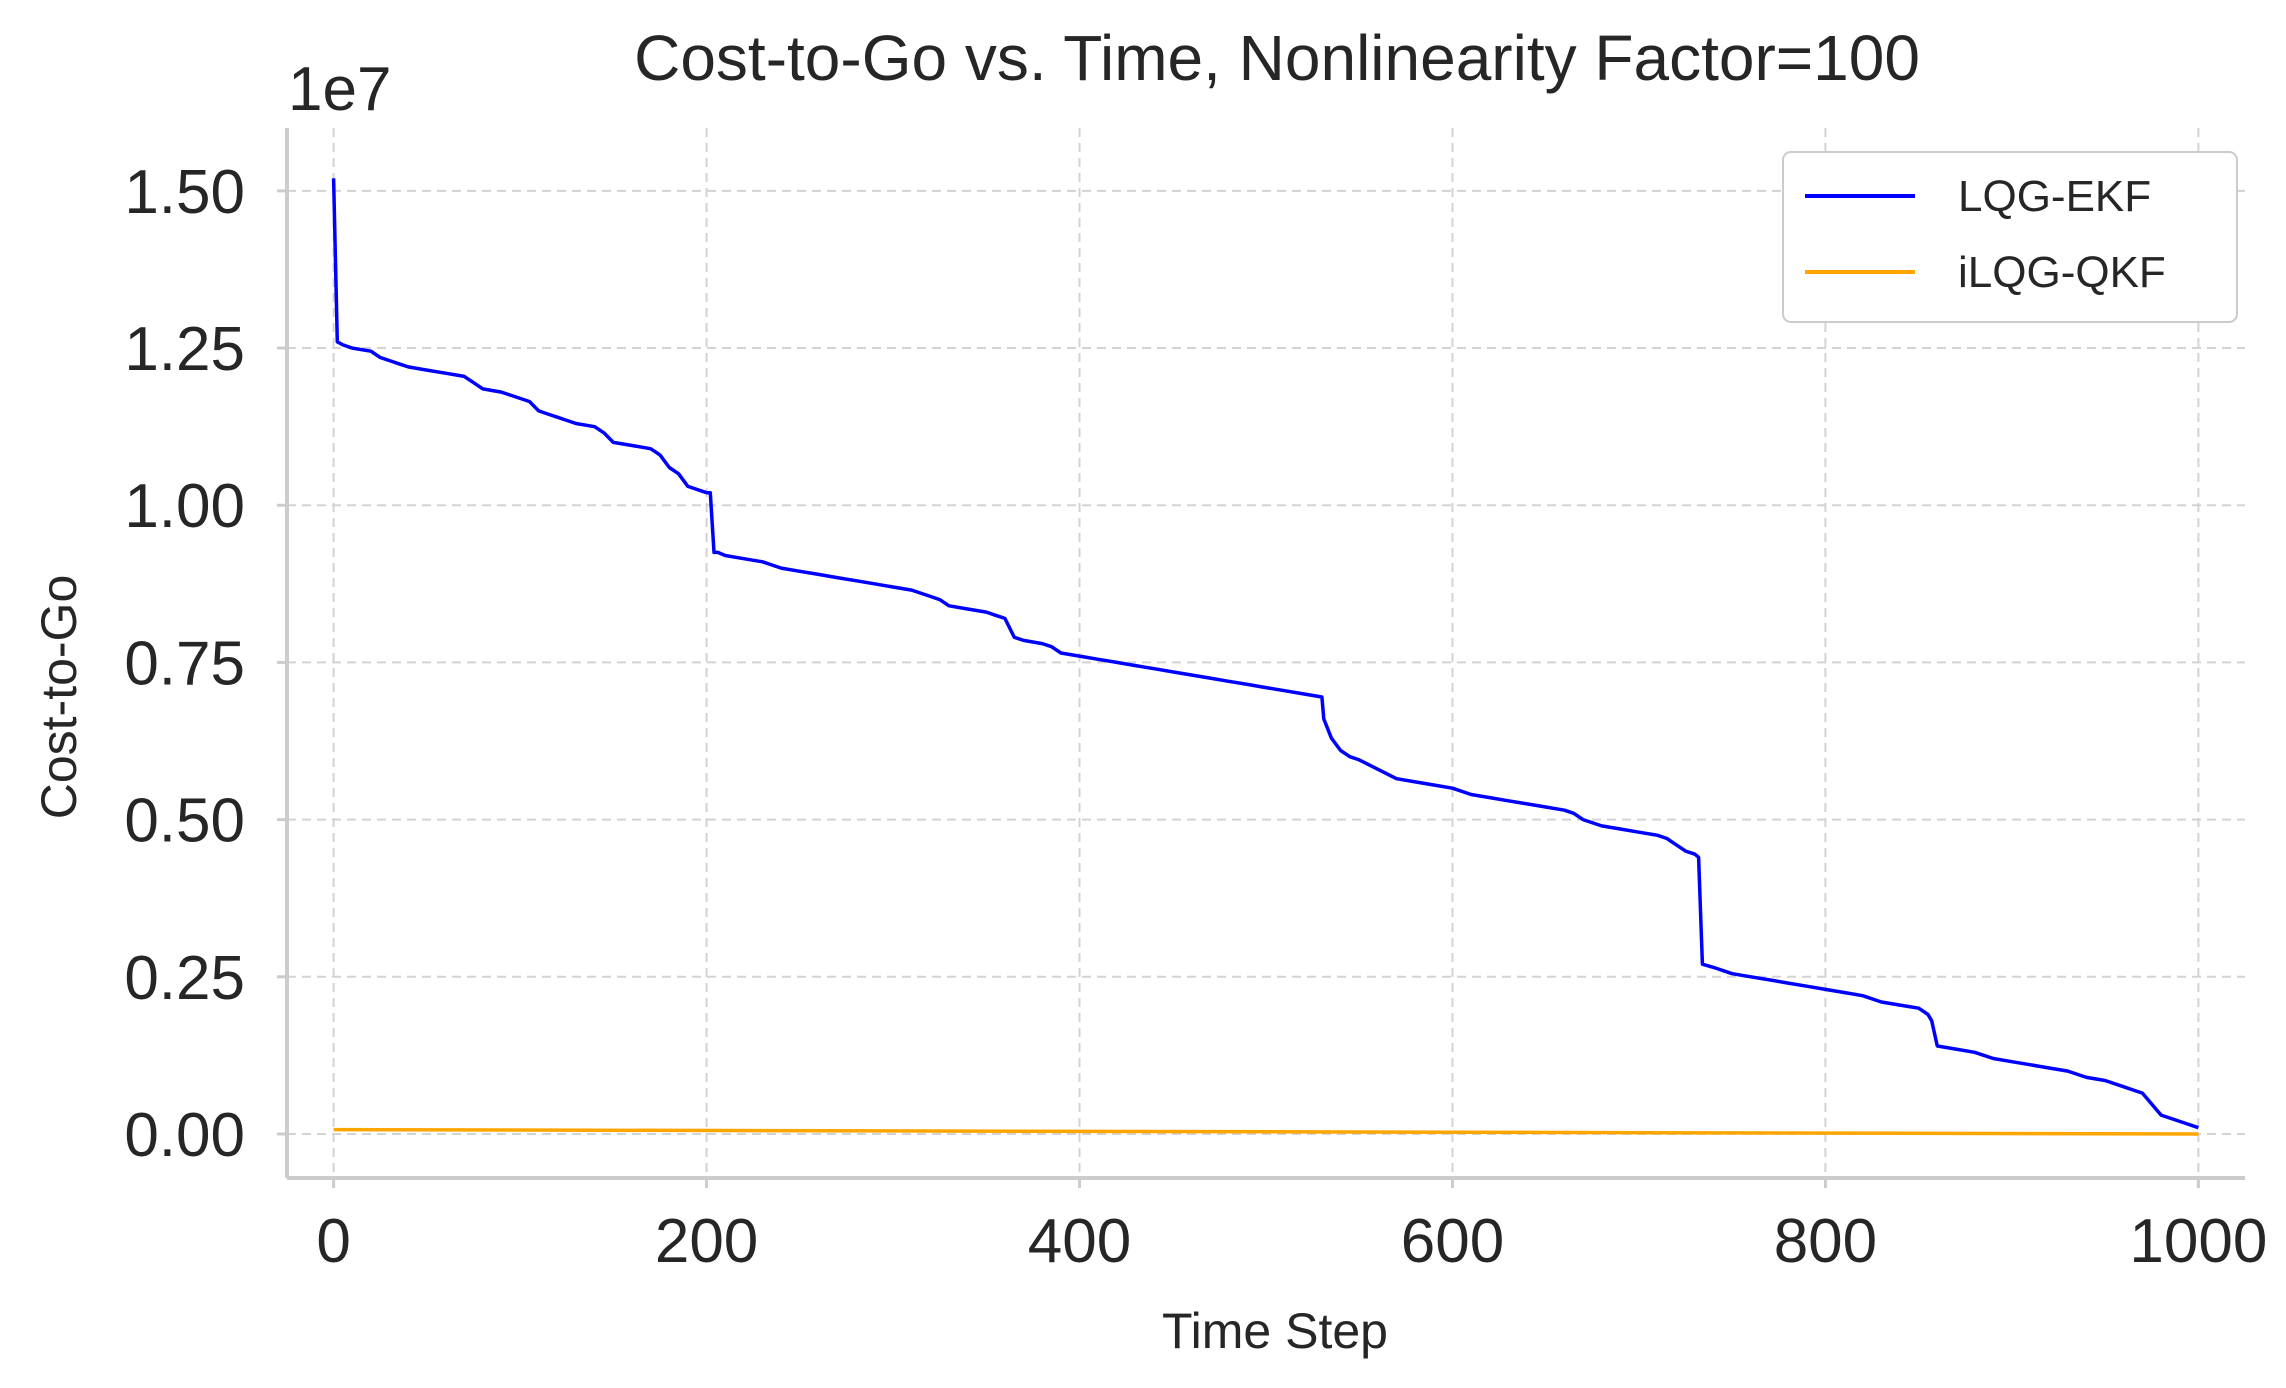 This screenshot has height=1388, width=2286. I want to click on y-tick-label: 0.75, so click(184, 663).